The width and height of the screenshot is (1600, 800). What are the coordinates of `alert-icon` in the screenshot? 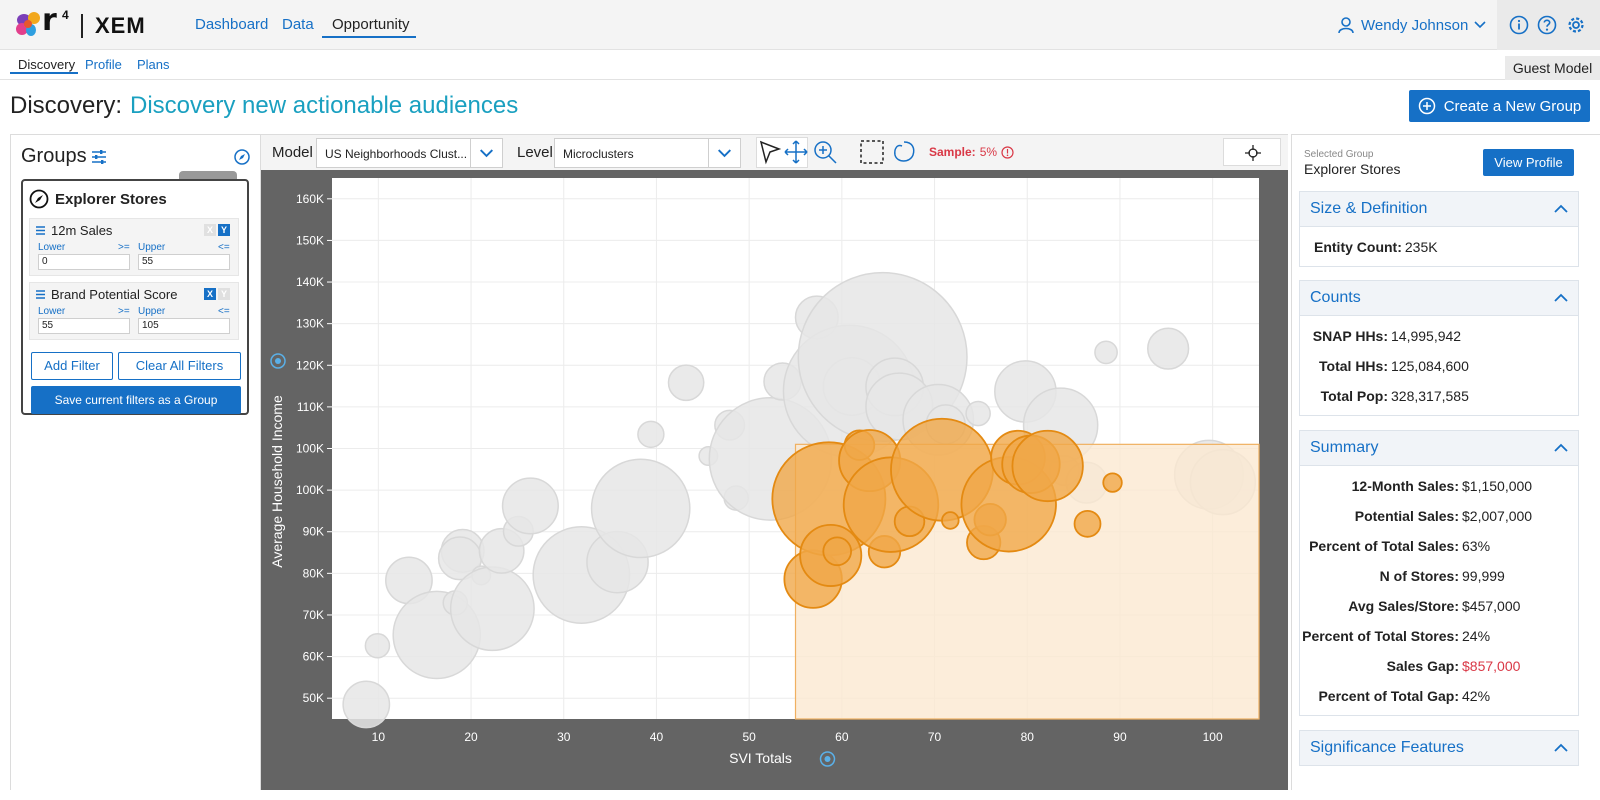 It's located at (1007, 152).